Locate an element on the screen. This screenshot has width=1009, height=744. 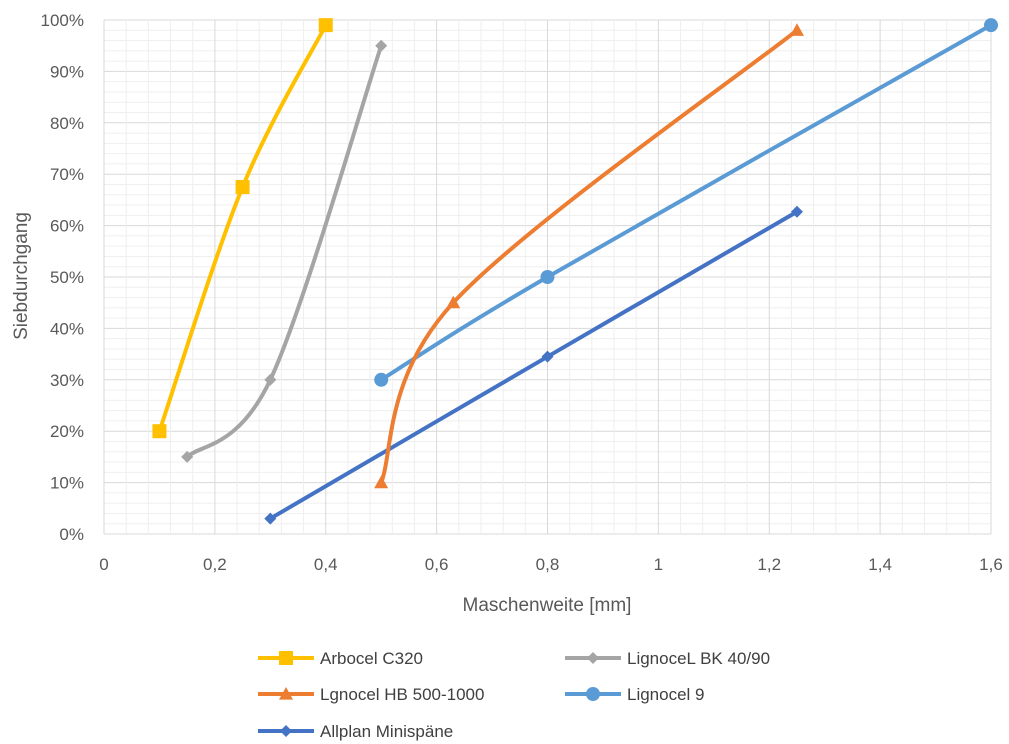
y-tick-label: 50% is located at coordinates (67, 277).